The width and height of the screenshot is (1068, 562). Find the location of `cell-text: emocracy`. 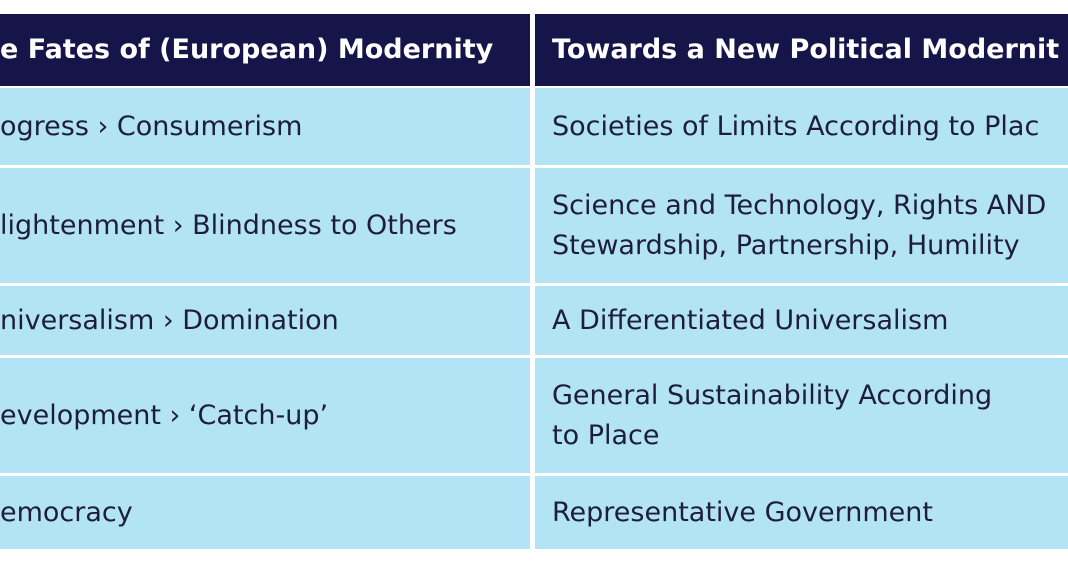

cell-text: emocracy is located at coordinates (66, 512).